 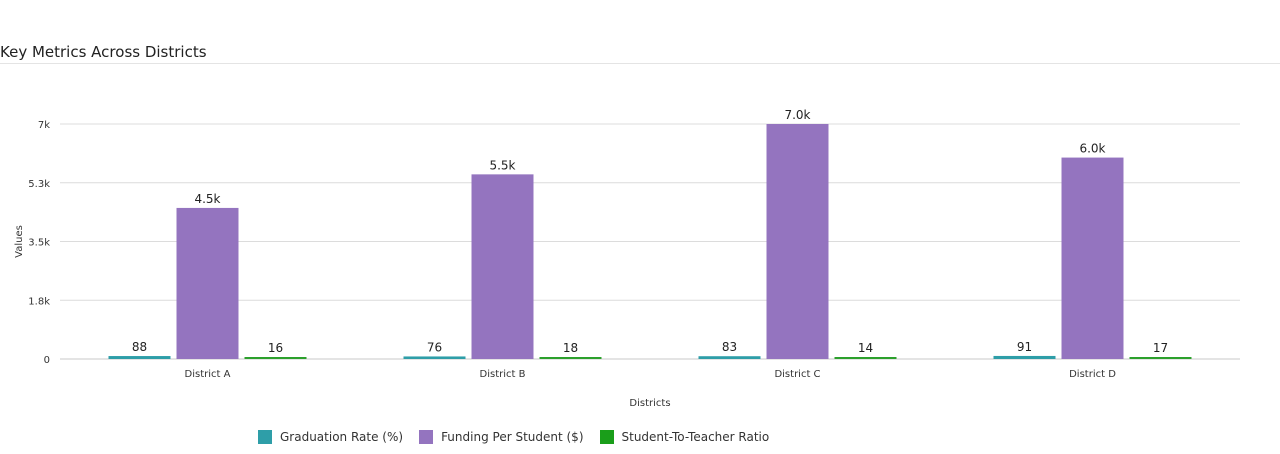 What do you see at coordinates (275, 358) in the screenshot?
I see `bar-student-to-teacher-ratio-district-a` at bounding box center [275, 358].